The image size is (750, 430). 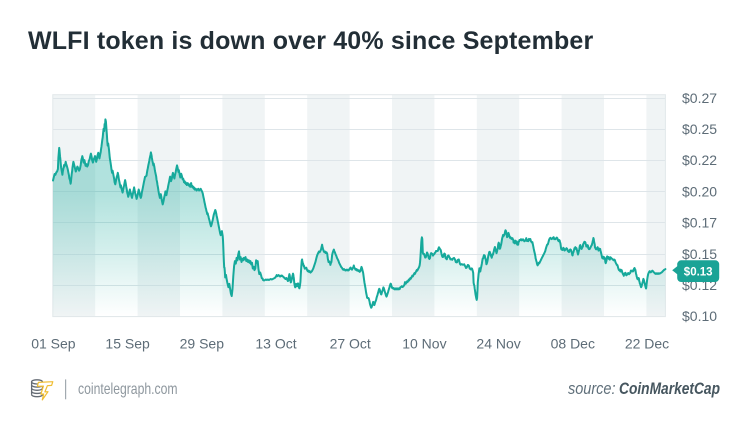 I want to click on svg-text: 27 Oct, so click(x=350, y=344).